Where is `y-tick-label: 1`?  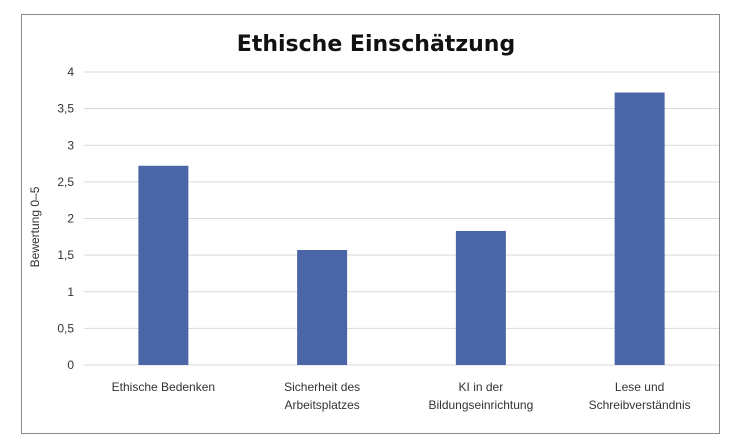
y-tick-label: 1 is located at coordinates (70, 292).